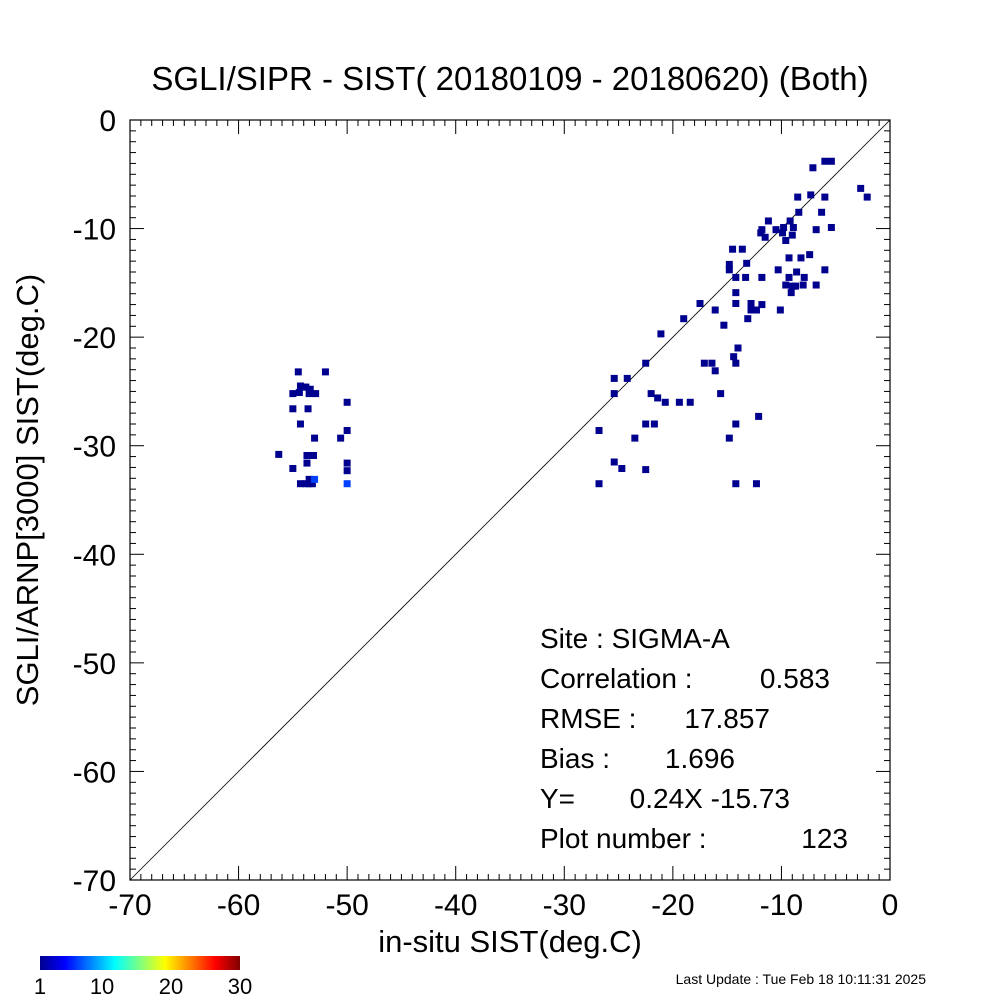  What do you see at coordinates (557, 798) in the screenshot?
I see `stat-label: Y=` at bounding box center [557, 798].